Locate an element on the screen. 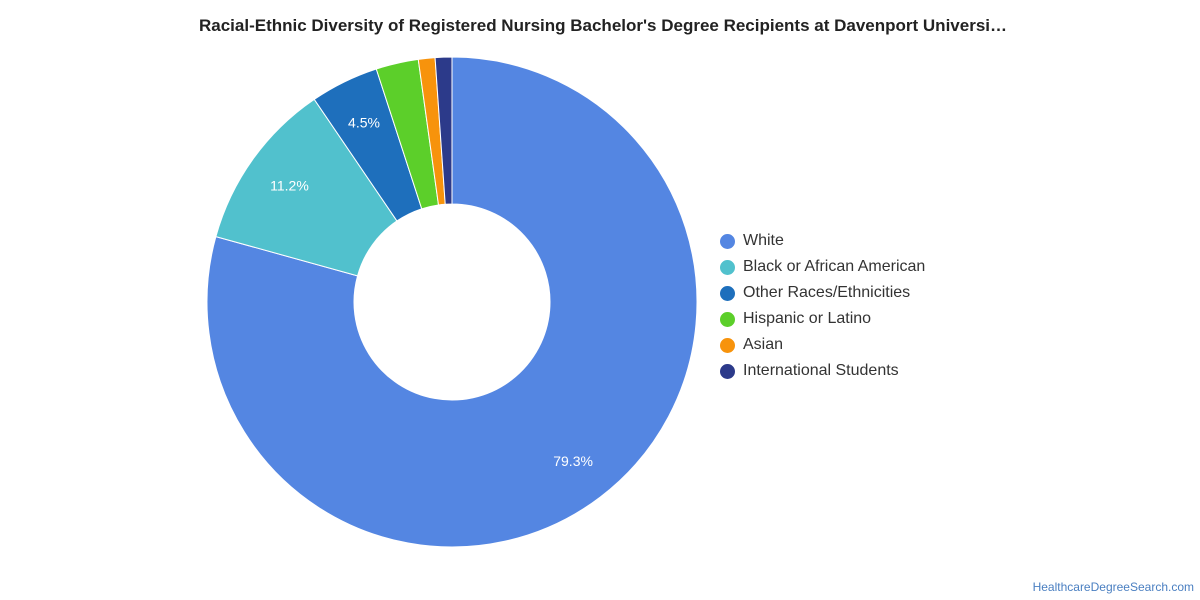 The width and height of the screenshot is (1200, 600). slice-black-or-african-american is located at coordinates (306, 187).